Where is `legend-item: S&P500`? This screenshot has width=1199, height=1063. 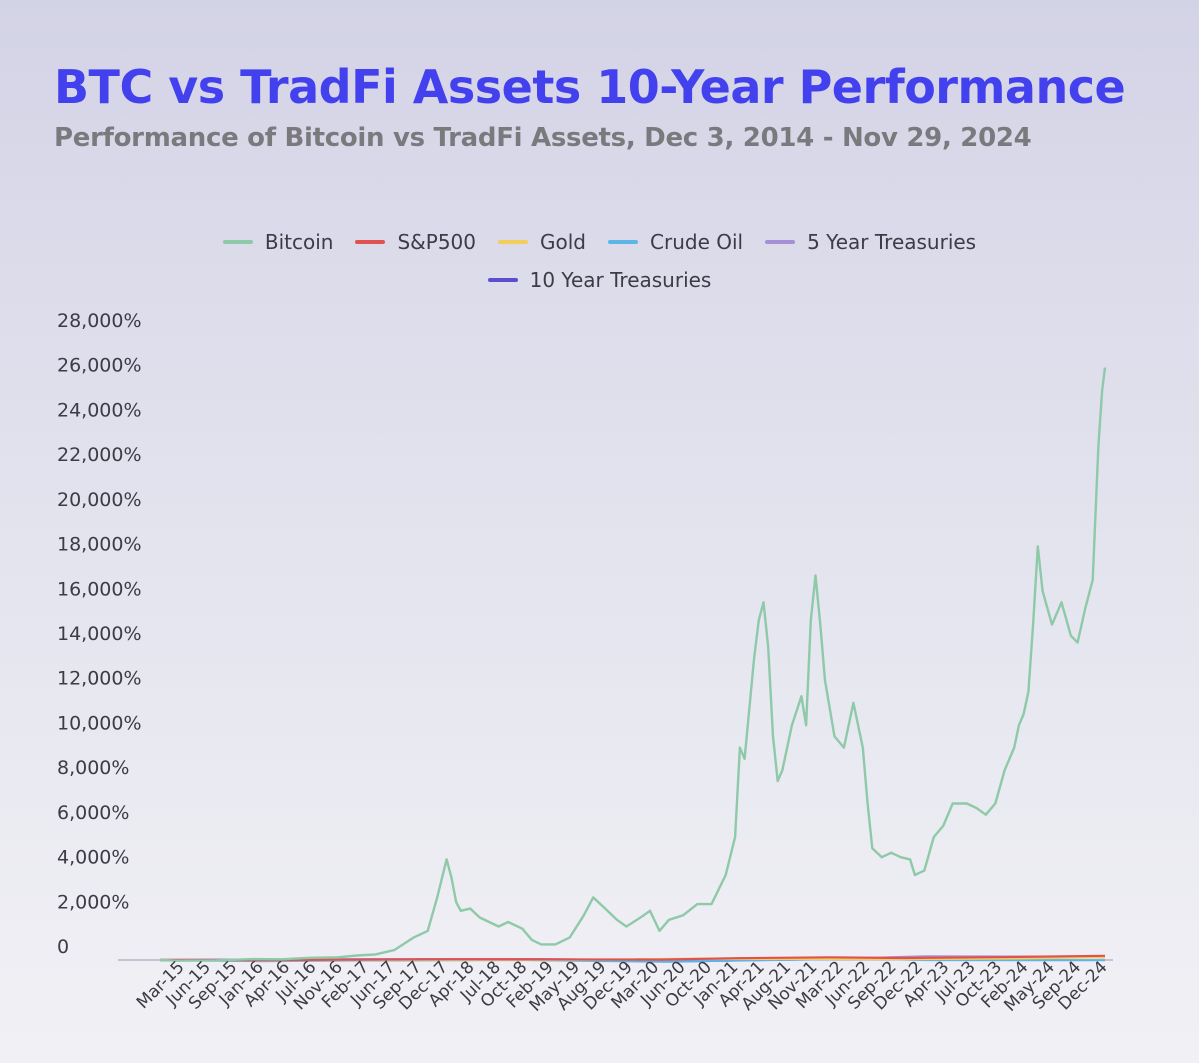
legend-item: S&P500 is located at coordinates (415, 242).